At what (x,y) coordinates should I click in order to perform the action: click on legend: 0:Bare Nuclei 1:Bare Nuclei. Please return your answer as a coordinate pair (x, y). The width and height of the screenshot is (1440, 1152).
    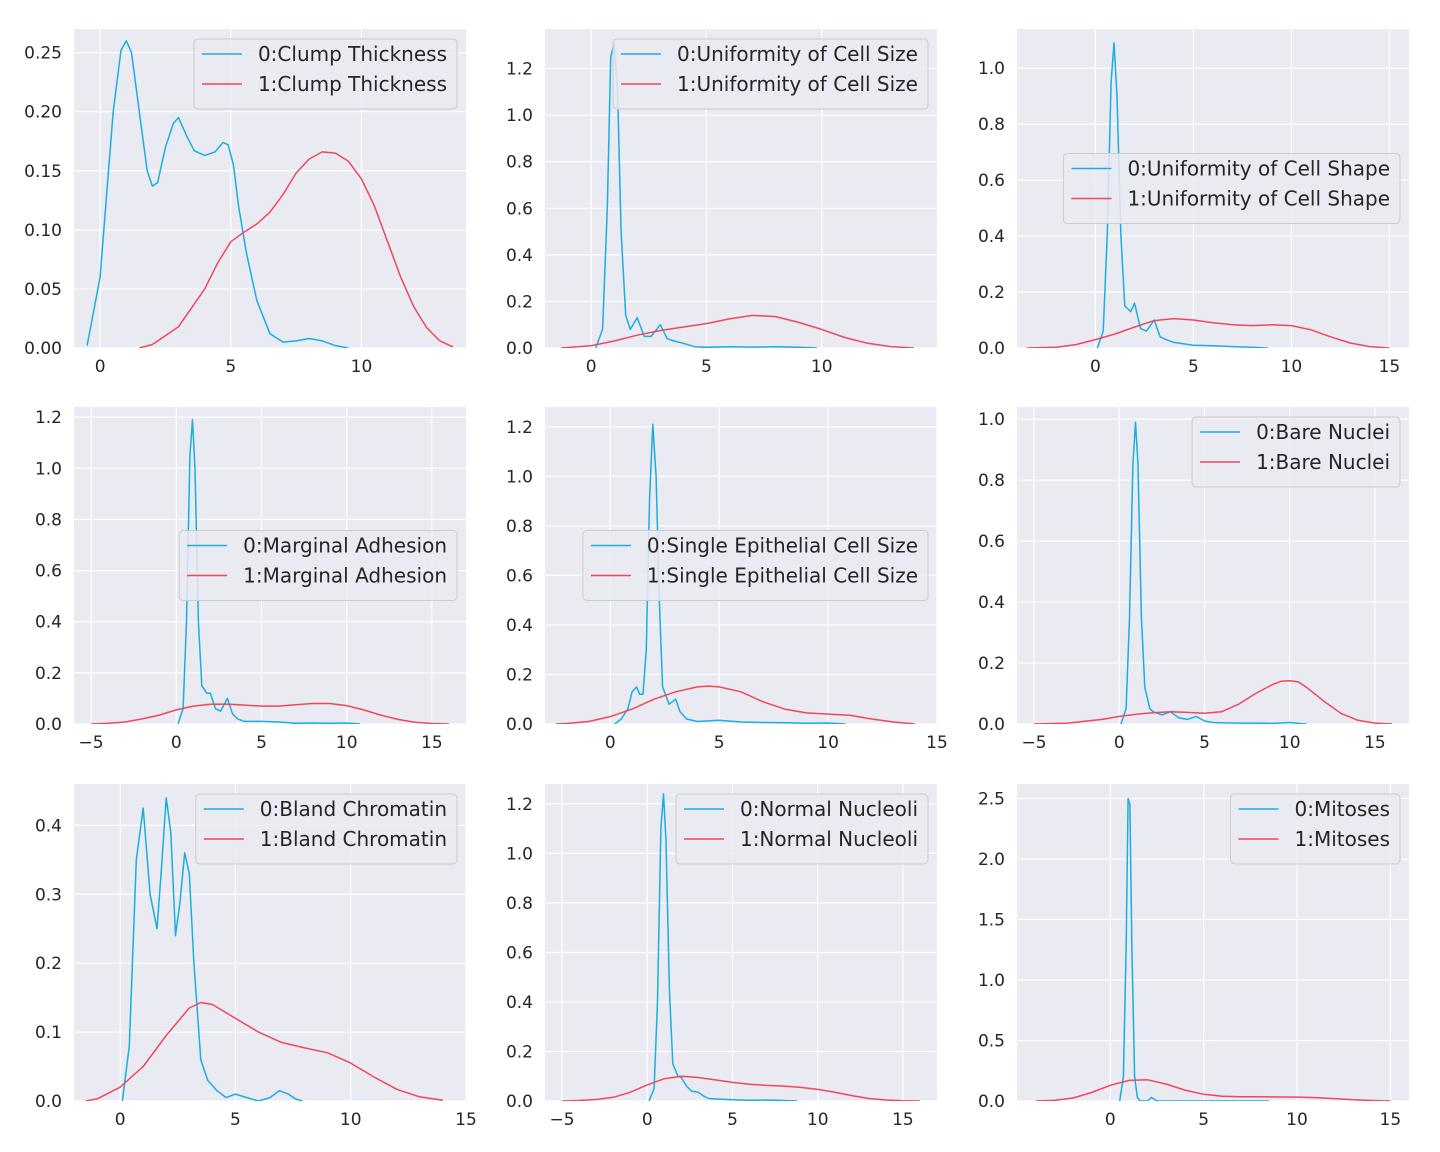
    Looking at the image, I should click on (1296, 452).